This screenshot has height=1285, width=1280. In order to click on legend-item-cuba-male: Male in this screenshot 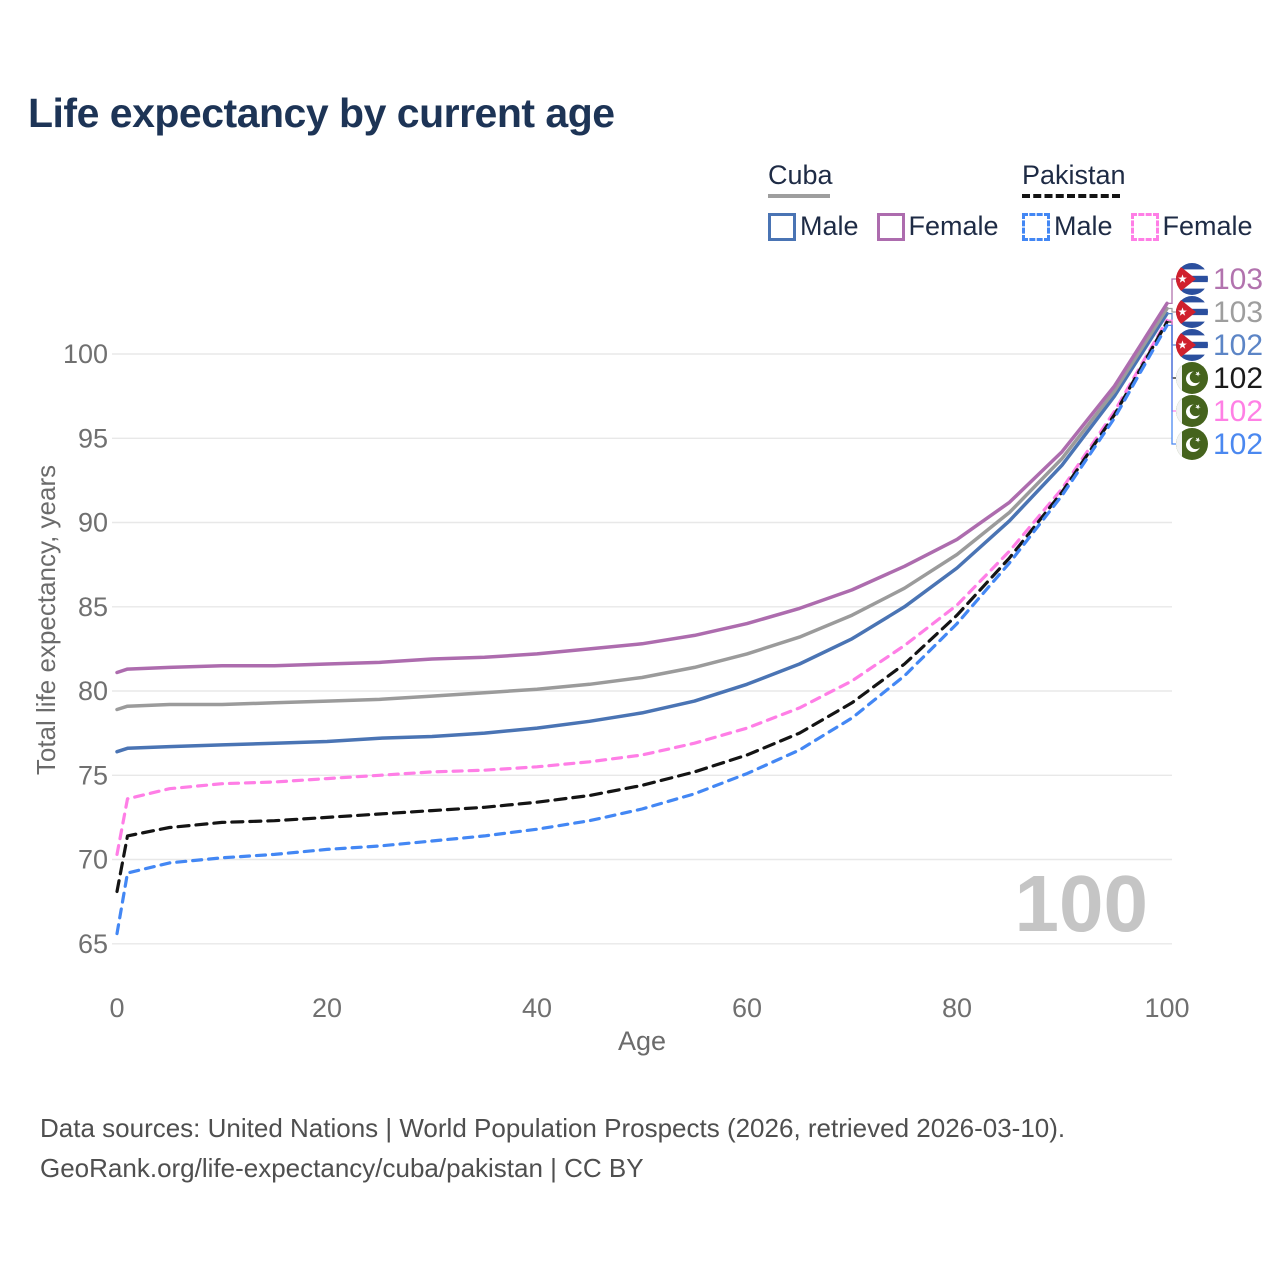, I will do `click(813, 226)`.